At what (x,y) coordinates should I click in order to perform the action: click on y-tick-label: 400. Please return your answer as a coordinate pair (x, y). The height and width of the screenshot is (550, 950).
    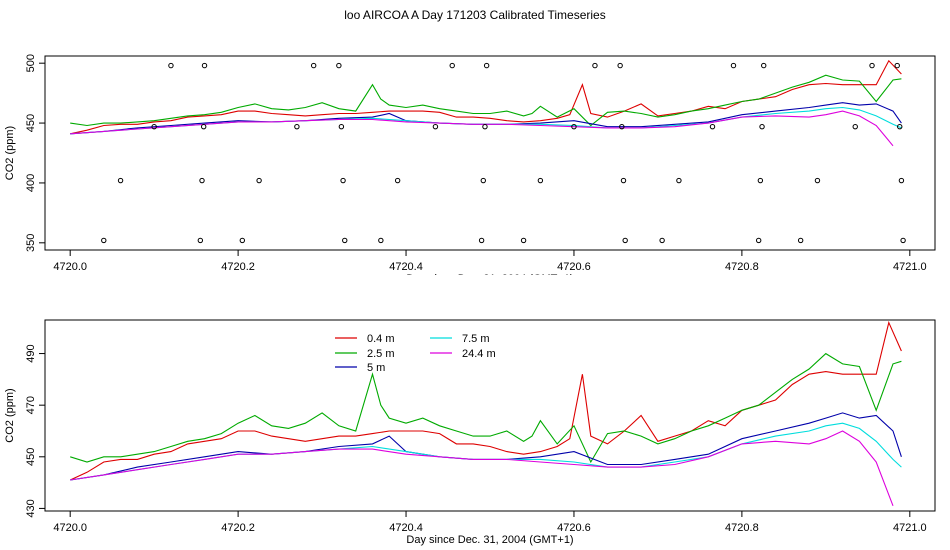
    Looking at the image, I should click on (31, 183).